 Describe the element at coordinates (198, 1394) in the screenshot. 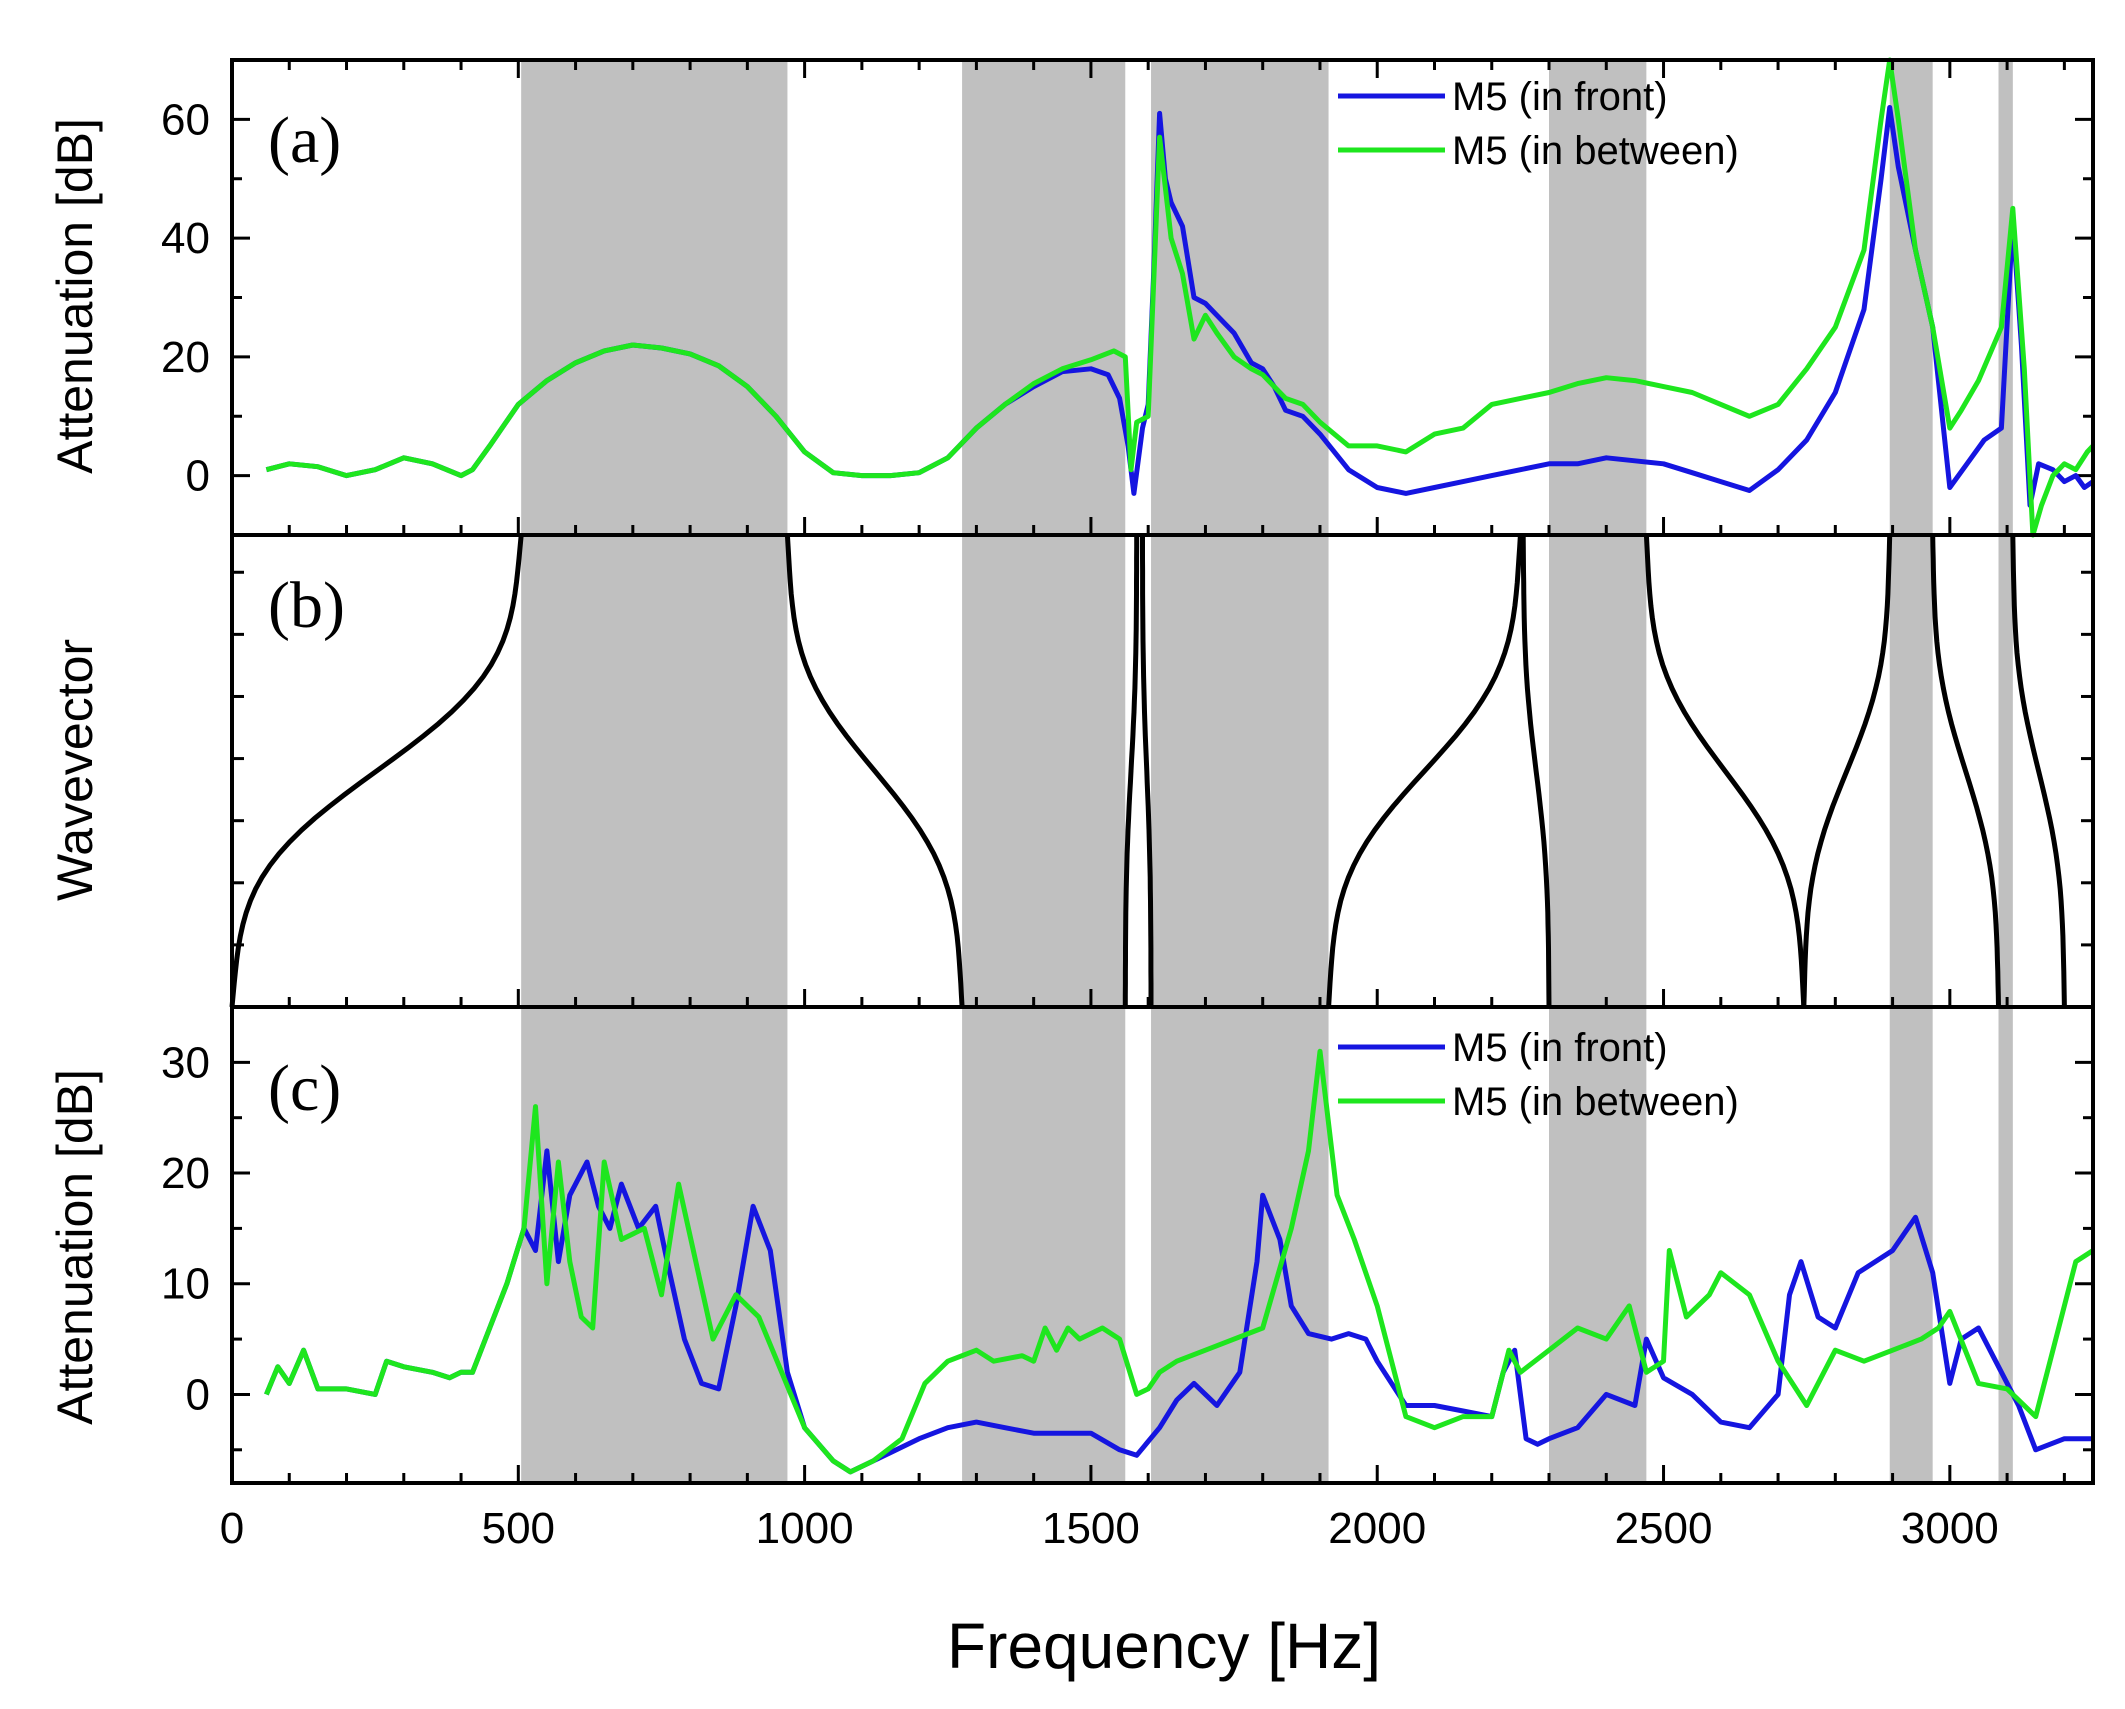

I see `panel-c-ytick-label: 0` at that location.